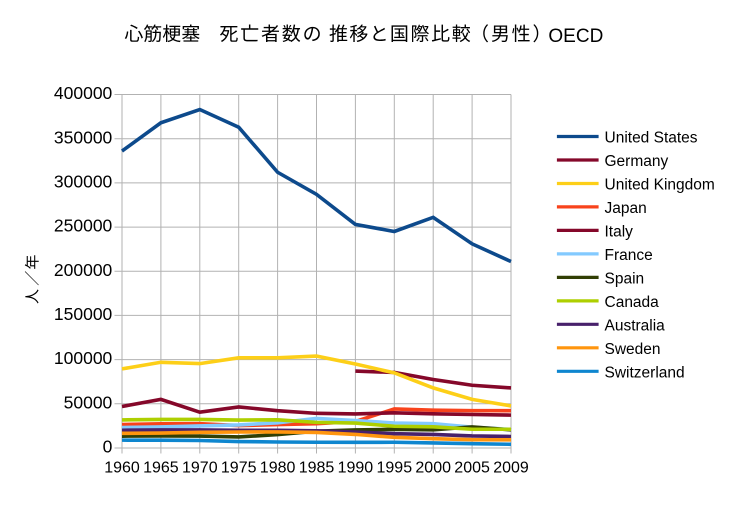 The image size is (729, 513). Describe the element at coordinates (619, 232) in the screenshot. I see `svg-text: Italy` at that location.